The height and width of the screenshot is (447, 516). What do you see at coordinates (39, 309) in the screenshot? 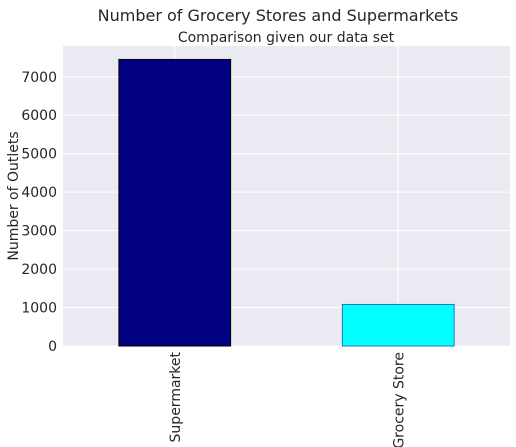
I see `y-tick-label: 1000` at bounding box center [39, 309].